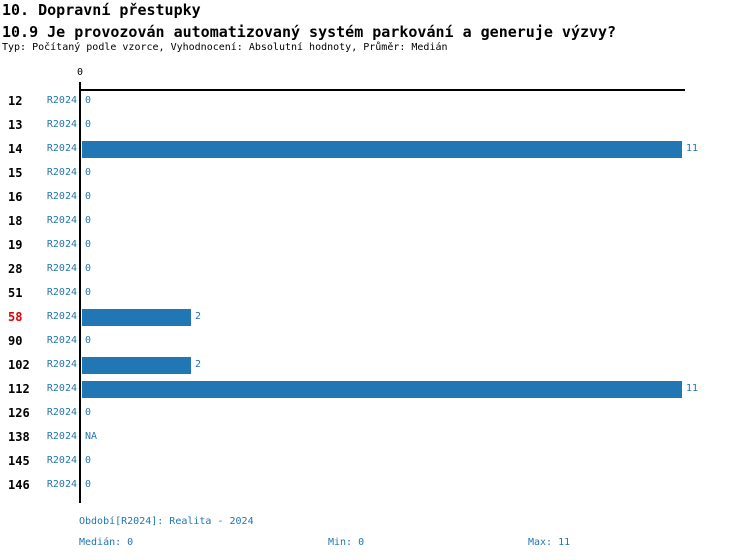 This screenshot has width=750, height=560. What do you see at coordinates (15, 317) in the screenshot?
I see `category-label: 58` at bounding box center [15, 317].